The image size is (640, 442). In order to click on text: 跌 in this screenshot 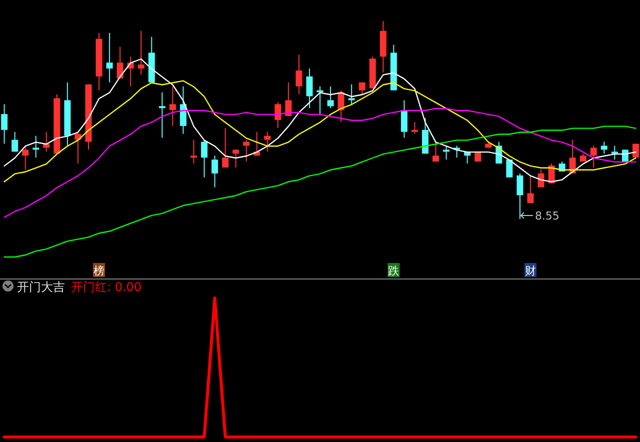, I will do `click(394, 271)`.